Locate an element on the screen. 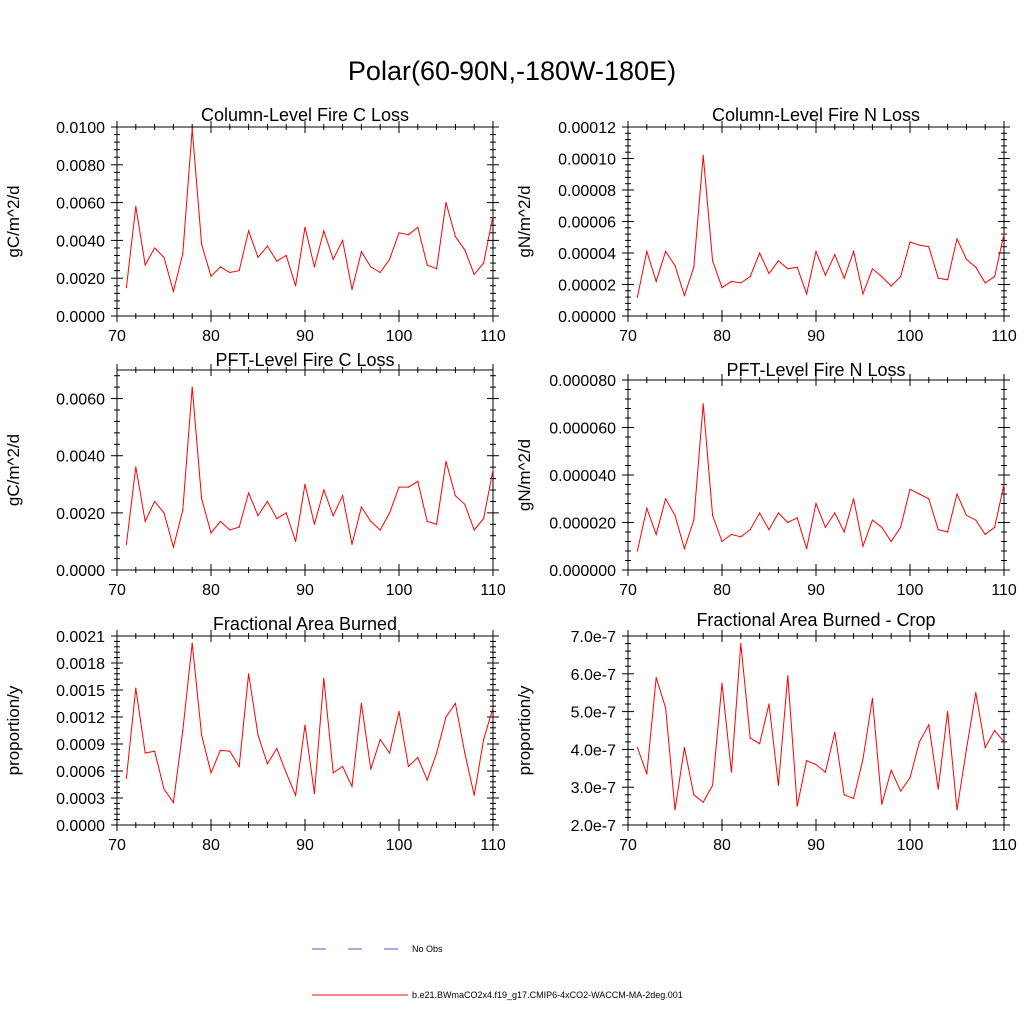  x-tick-label: 90 is located at coordinates (305, 590).